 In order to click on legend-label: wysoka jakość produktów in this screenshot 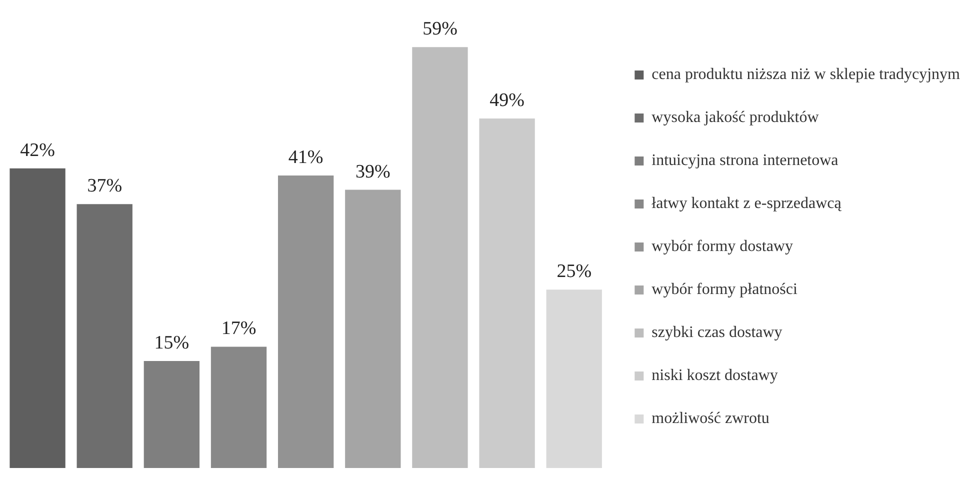, I will do `click(736, 117)`.